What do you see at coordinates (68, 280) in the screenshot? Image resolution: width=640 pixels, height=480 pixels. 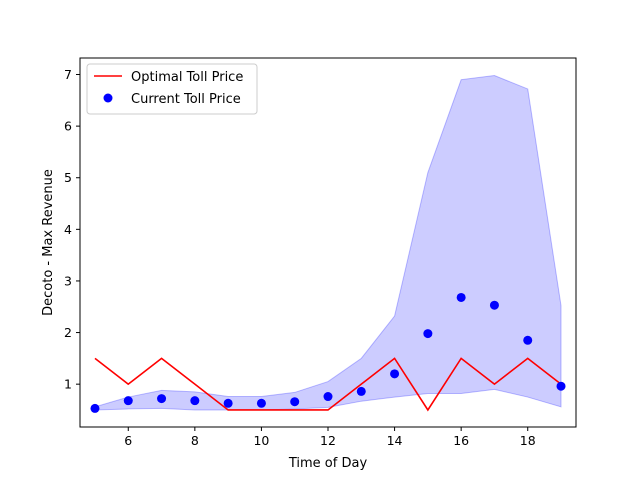 I see `y-tick-label: 3` at bounding box center [68, 280].